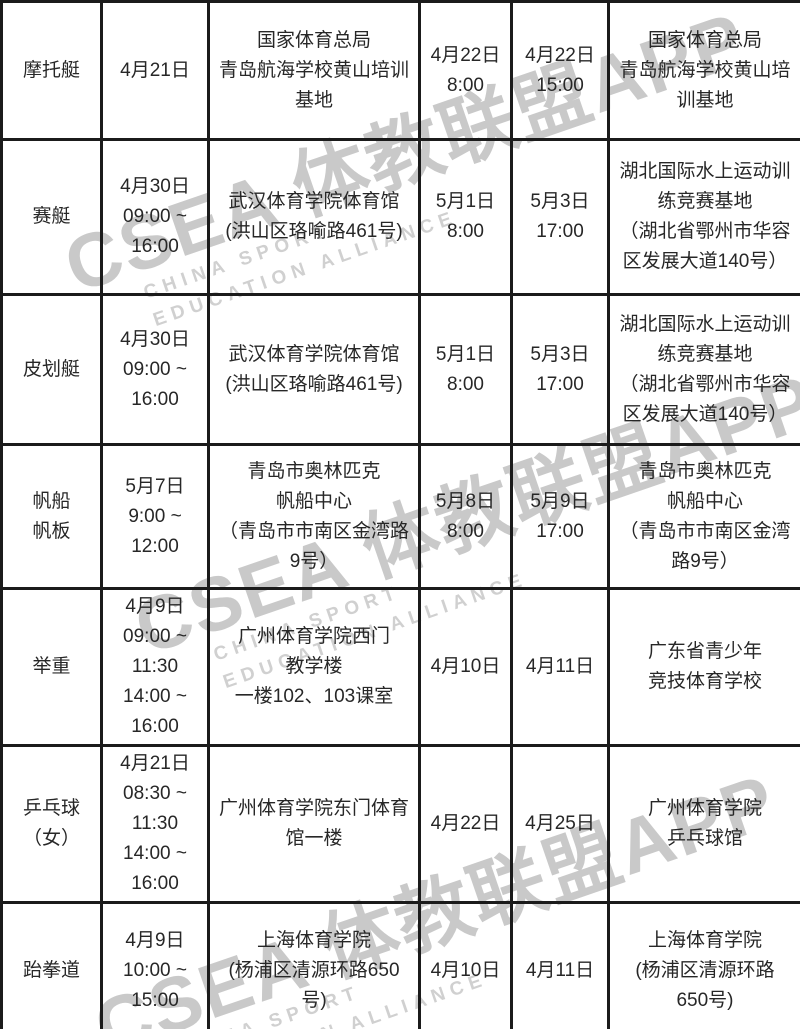 This screenshot has width=800, height=1029. What do you see at coordinates (314, 824) in the screenshot?
I see `cell-registration-location: 广州体育学院东门体育 馆一楼` at bounding box center [314, 824].